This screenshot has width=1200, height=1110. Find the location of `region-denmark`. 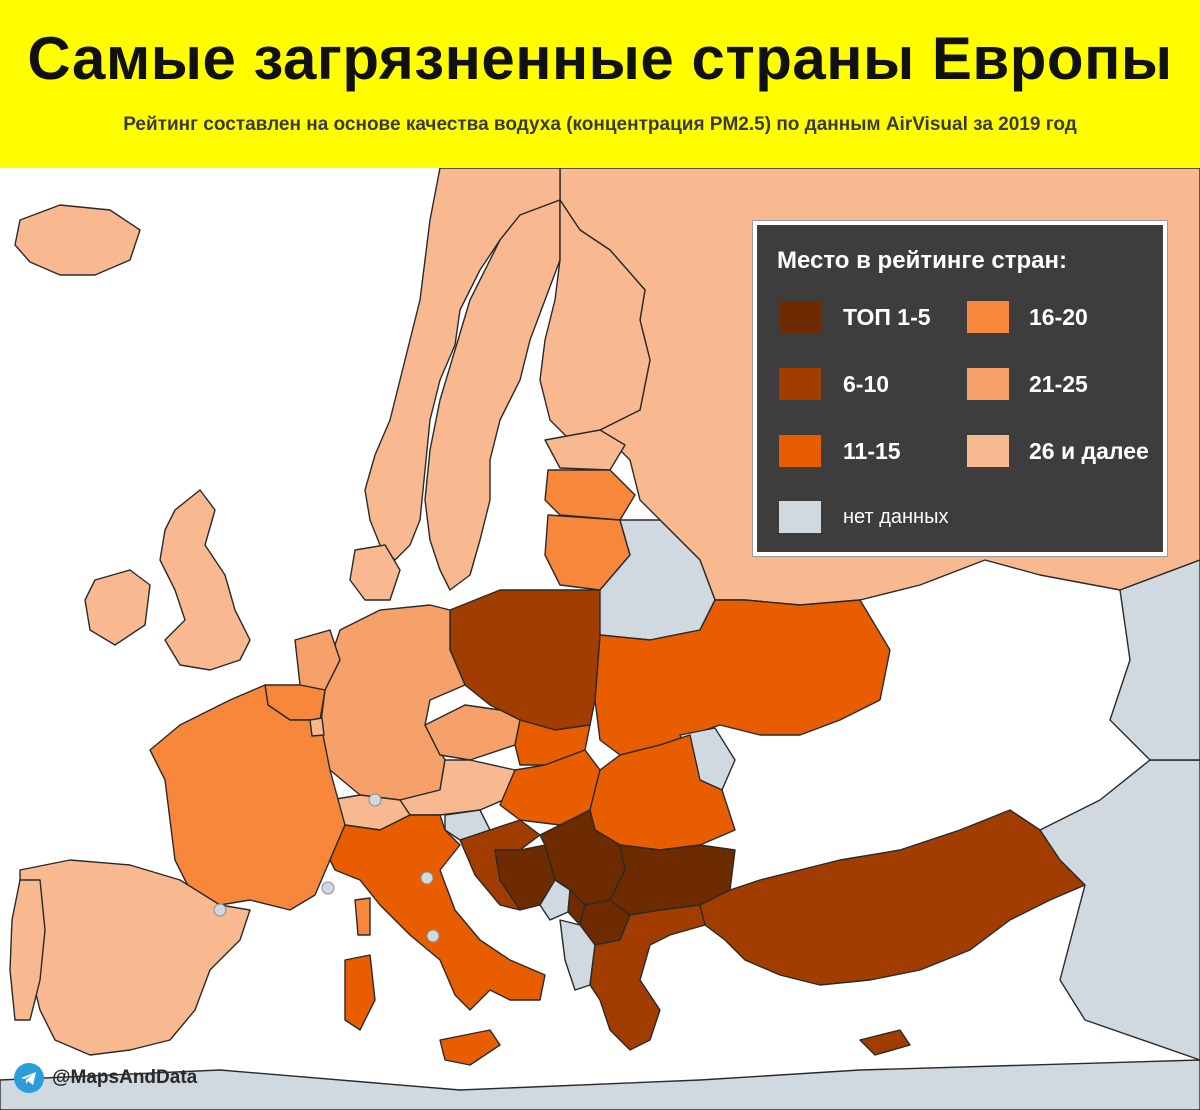

region-denmark is located at coordinates (375, 572).